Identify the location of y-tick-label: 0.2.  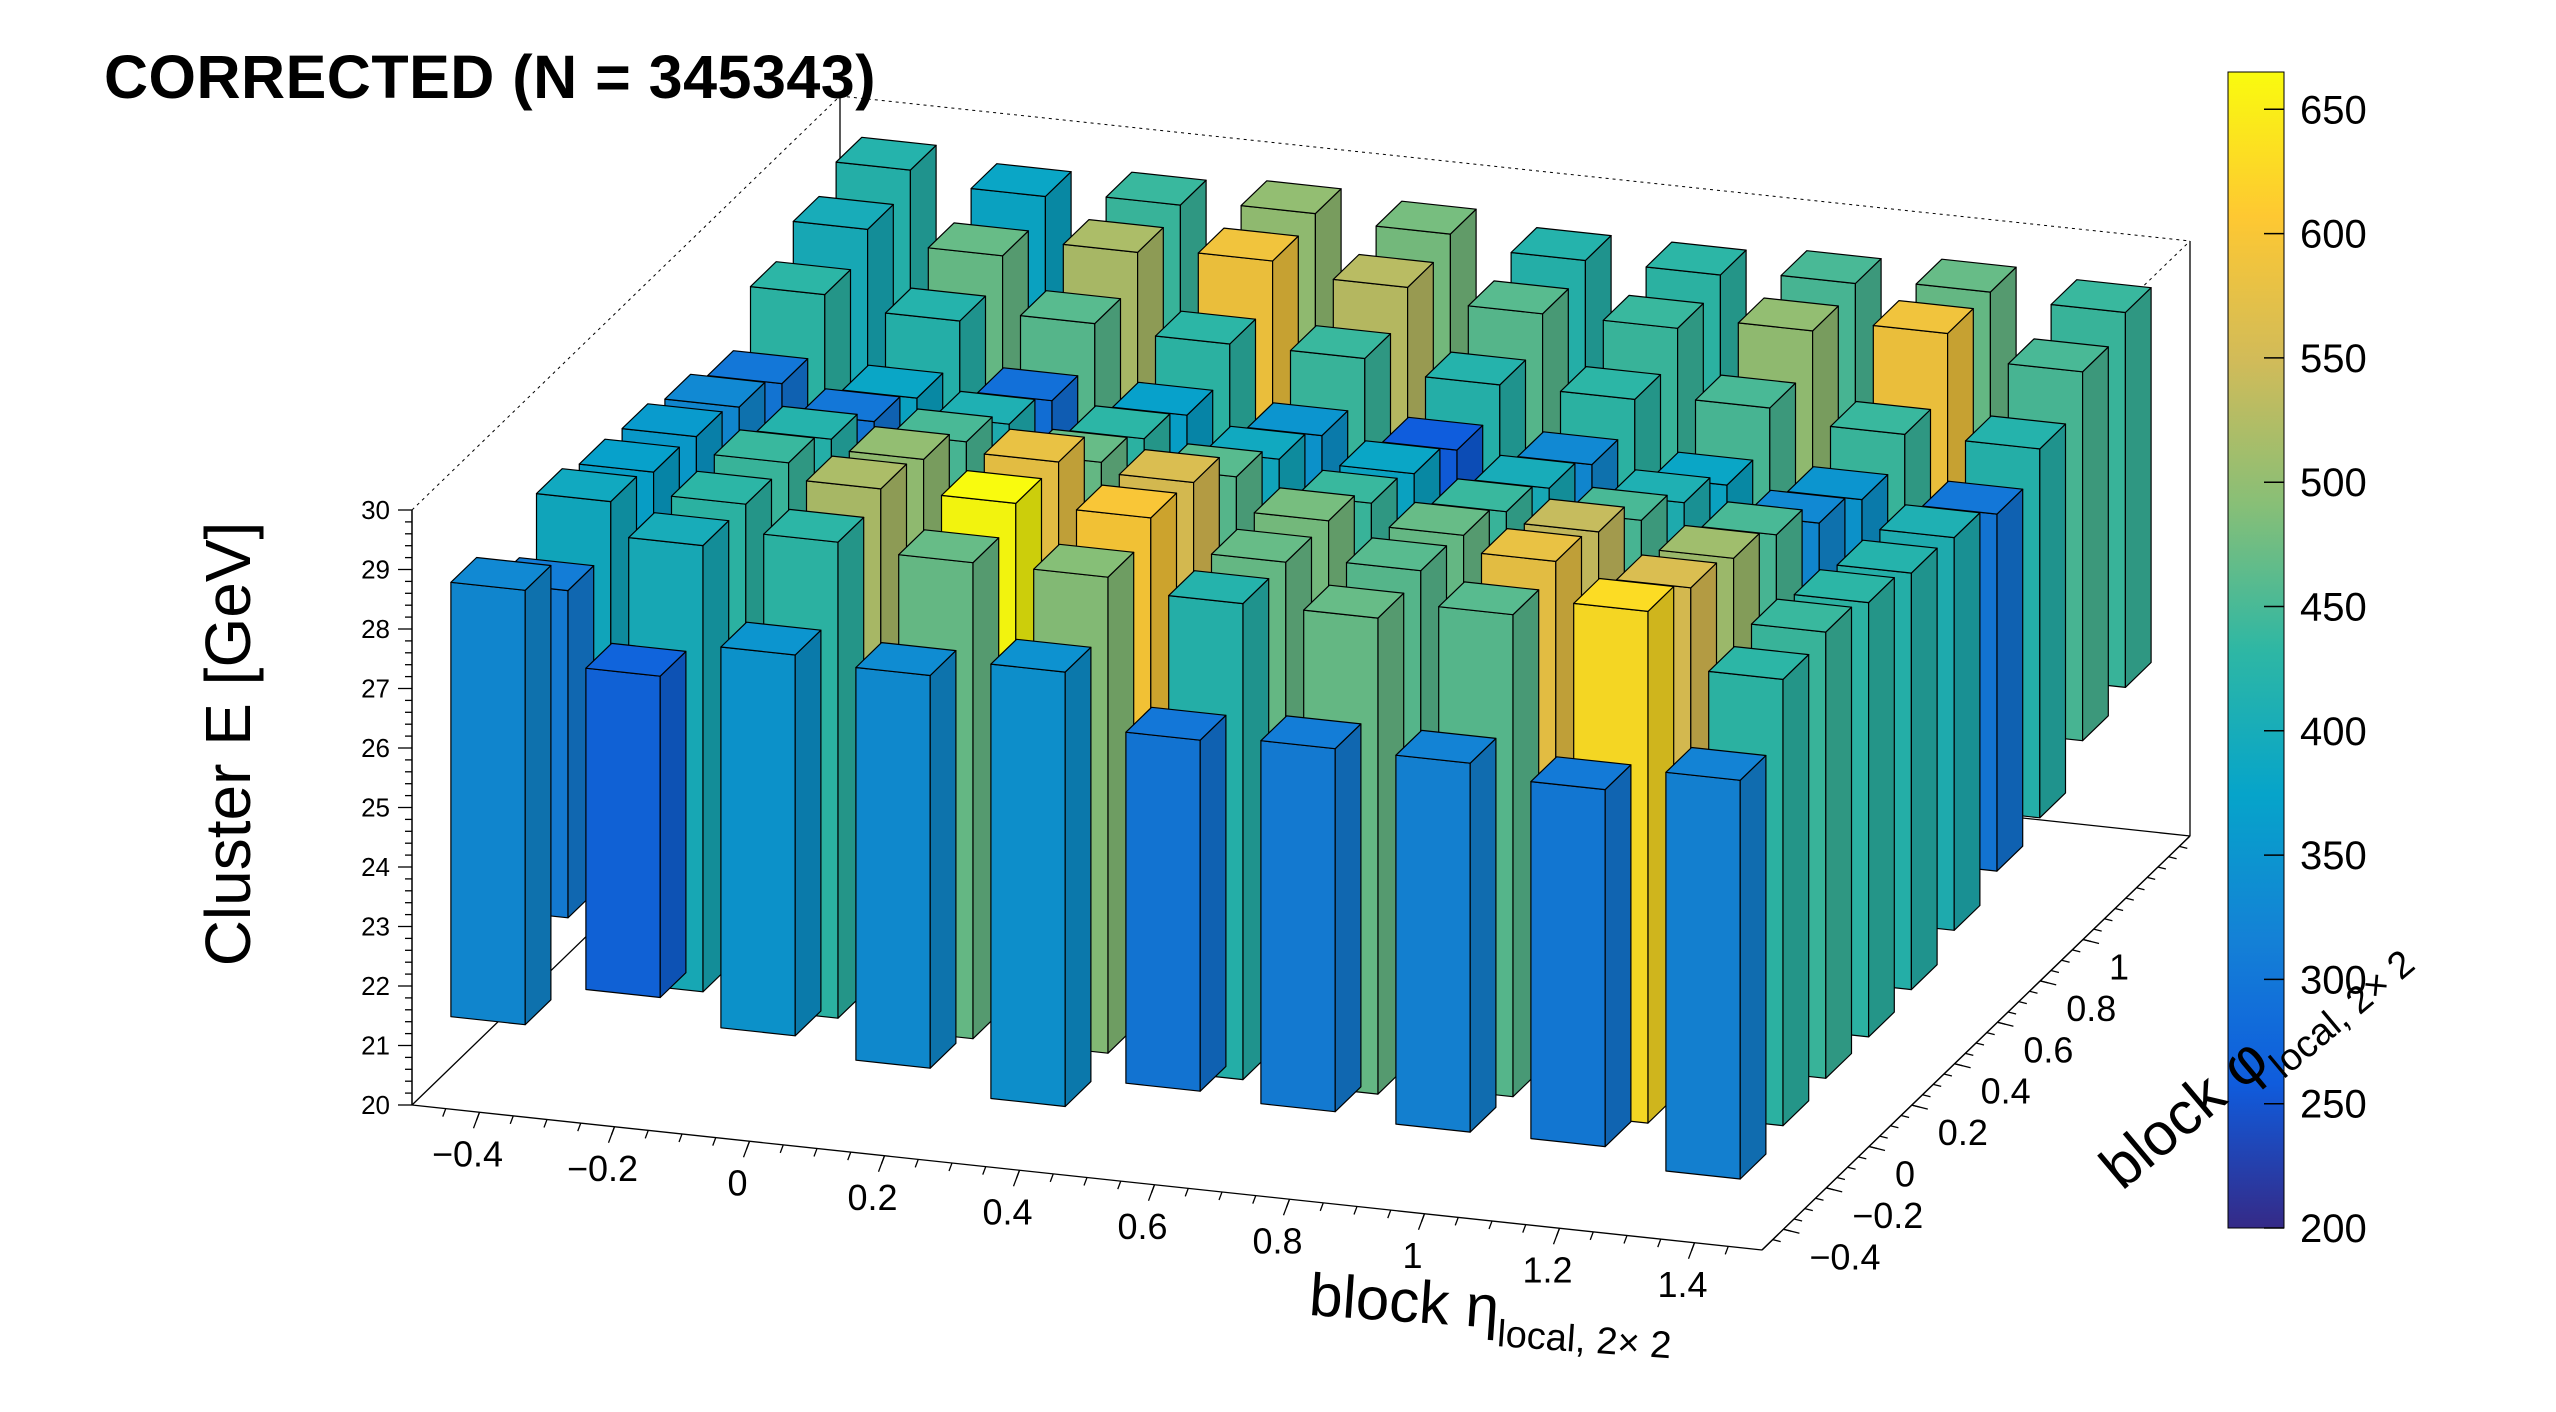
(1963, 1132).